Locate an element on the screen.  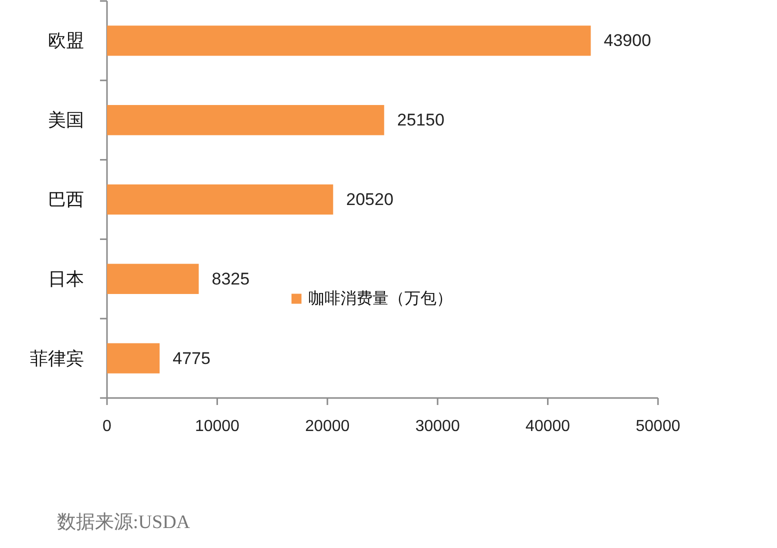
x-tick-label: 40000 is located at coordinates (548, 426).